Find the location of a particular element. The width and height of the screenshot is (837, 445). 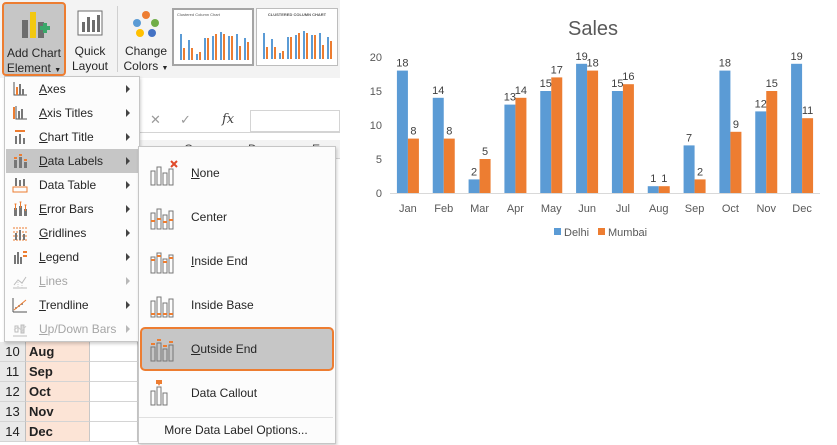

bar-mumbai-oct is located at coordinates (736, 162).